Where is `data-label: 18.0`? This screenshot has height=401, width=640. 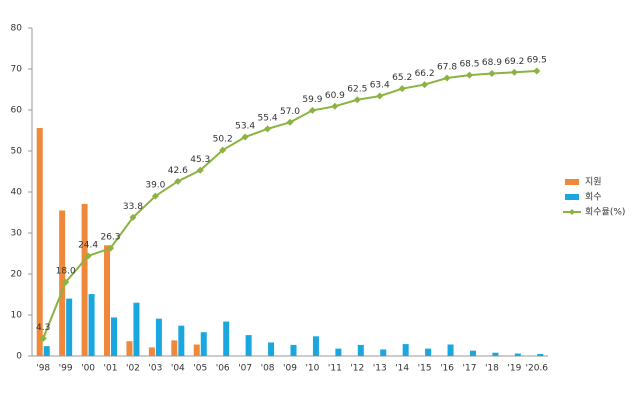 data-label: 18.0 is located at coordinates (66, 272).